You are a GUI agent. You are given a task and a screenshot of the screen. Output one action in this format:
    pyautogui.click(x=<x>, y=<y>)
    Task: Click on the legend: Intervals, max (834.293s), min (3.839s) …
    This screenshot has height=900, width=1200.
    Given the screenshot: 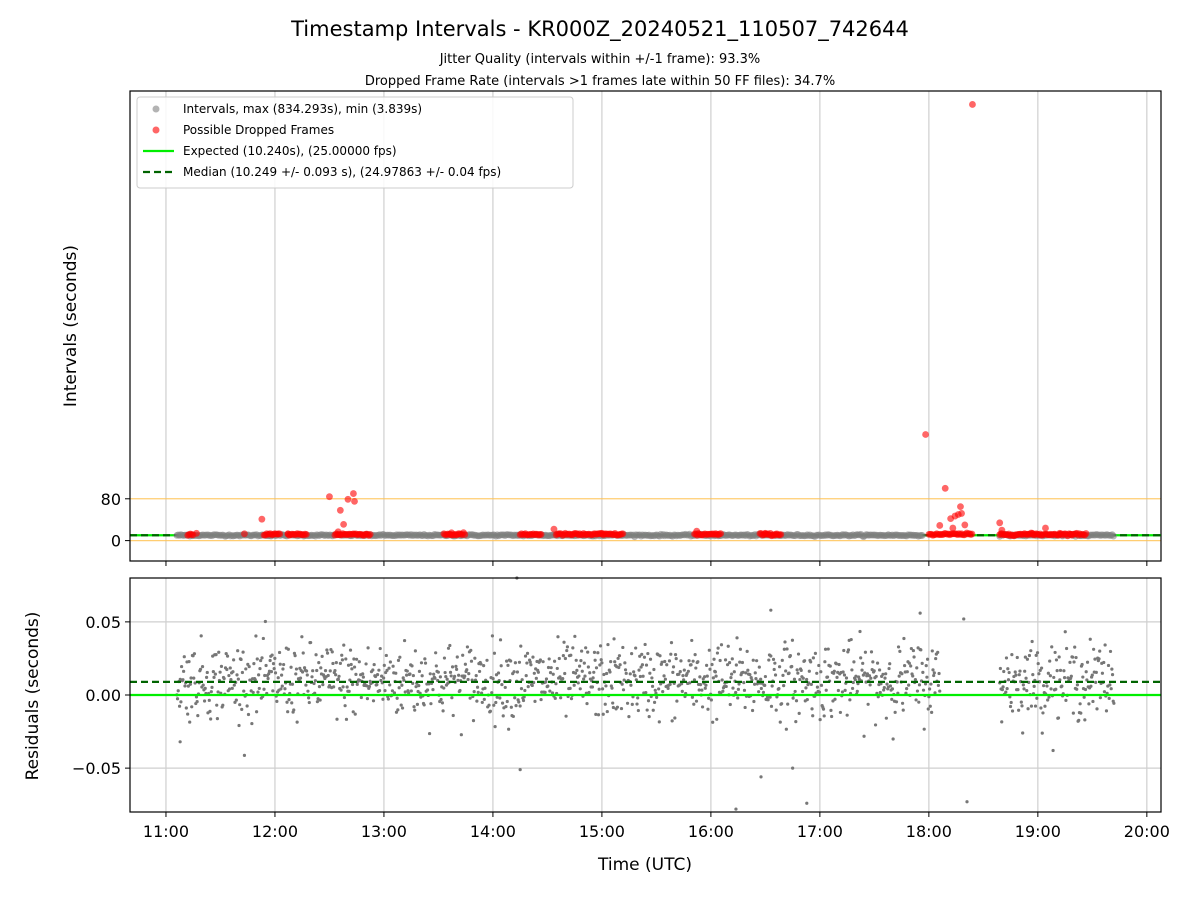 What is the action you would take?
    pyautogui.click(x=355, y=142)
    